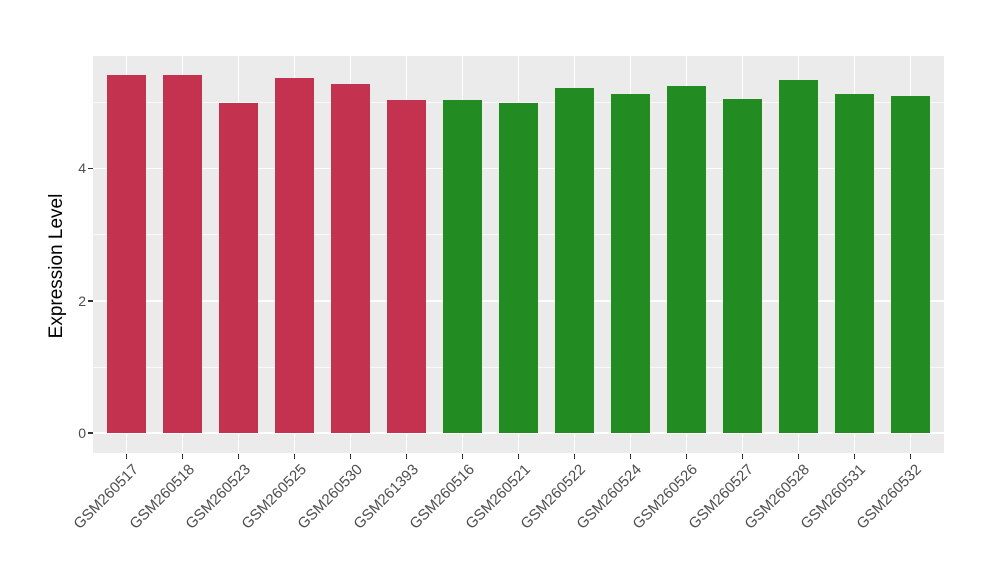 The height and width of the screenshot is (580, 1000). What do you see at coordinates (294, 256) in the screenshot?
I see `bar-GSM260525` at bounding box center [294, 256].